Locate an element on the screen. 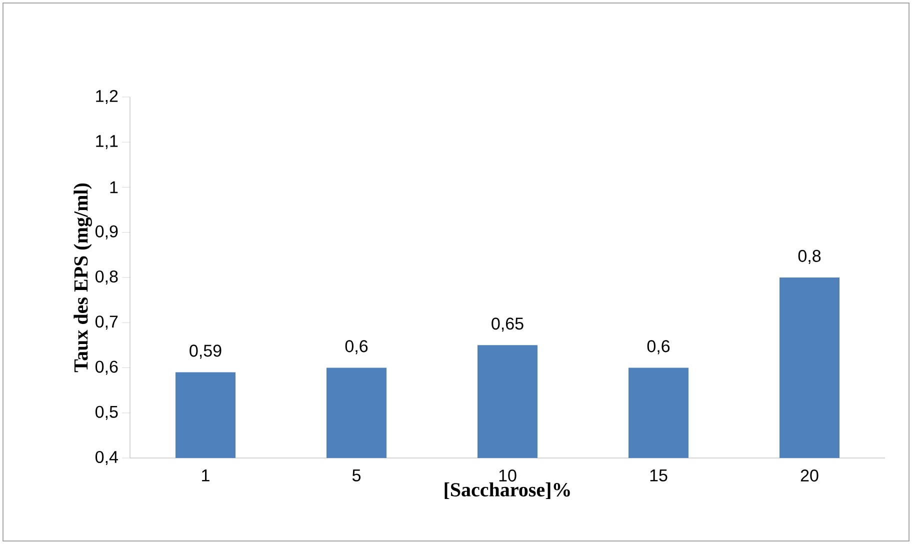  x-tick-label: 1 is located at coordinates (206, 476).